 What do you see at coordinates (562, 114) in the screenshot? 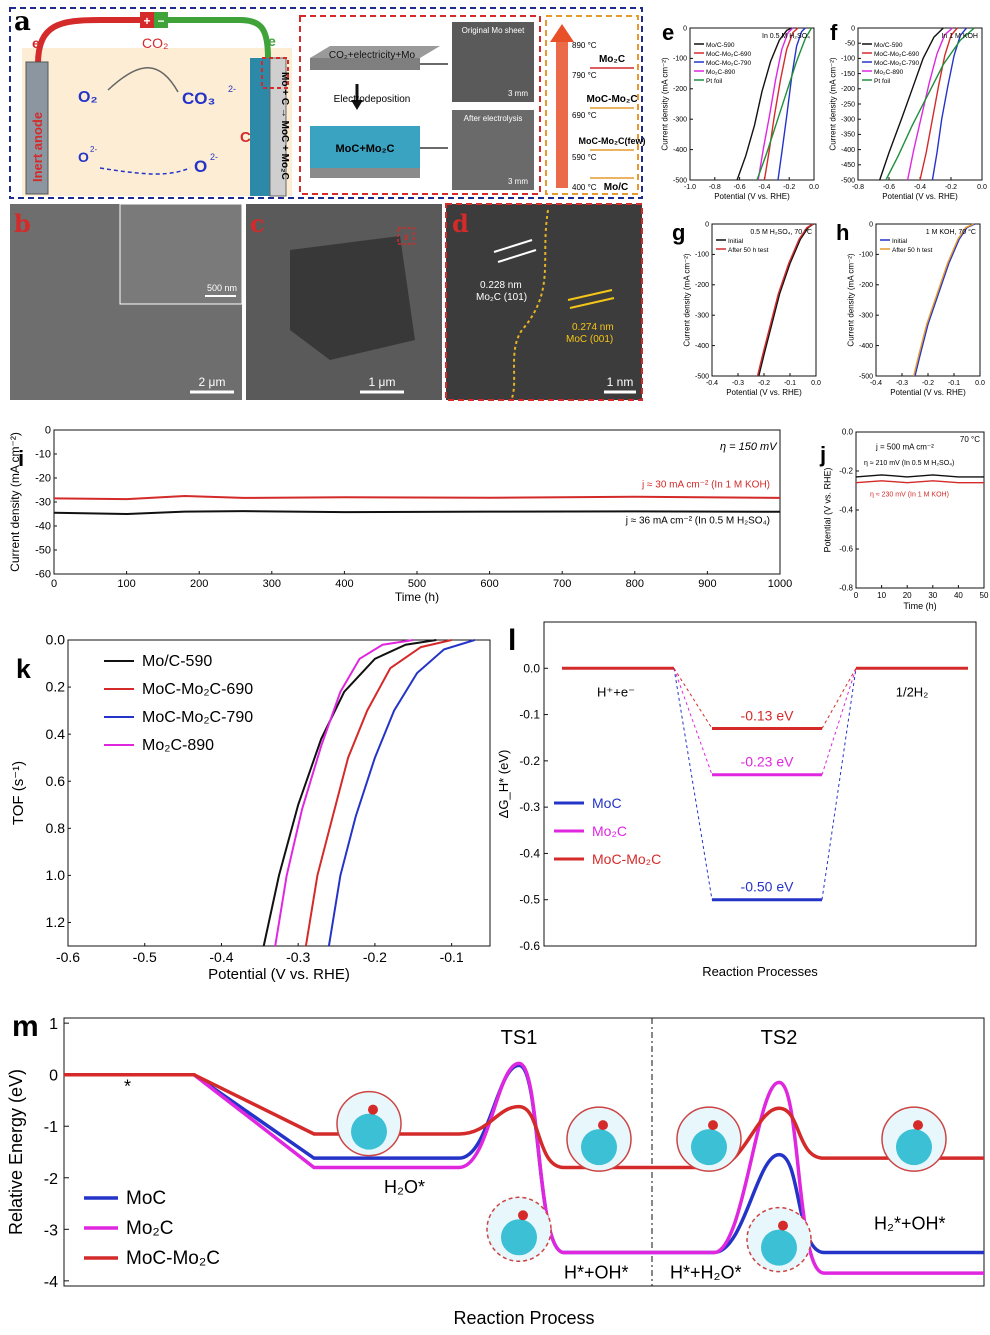
I see `temperature-arrow-bar` at bounding box center [562, 114].